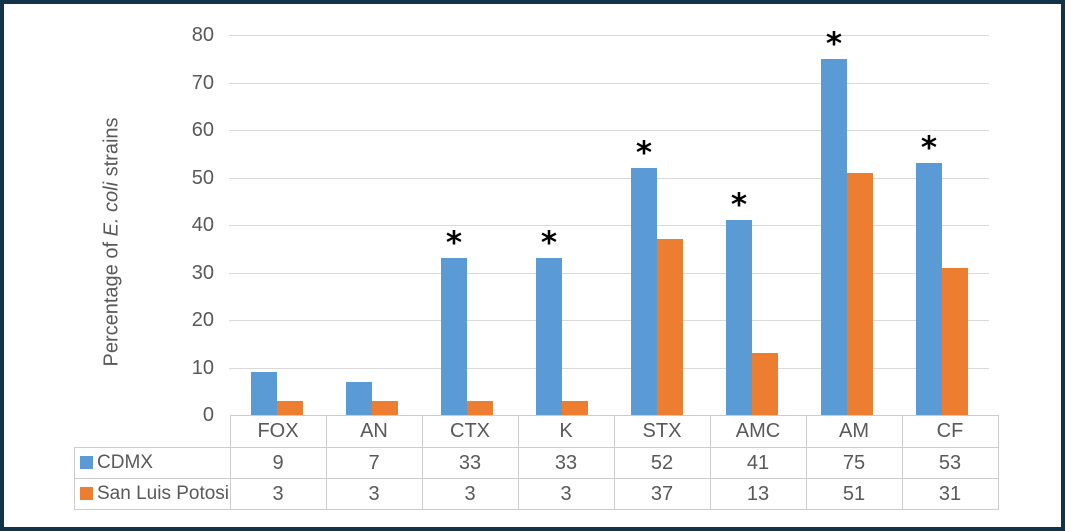  Describe the element at coordinates (359, 398) in the screenshot. I see `bar-cdmx-an` at that location.